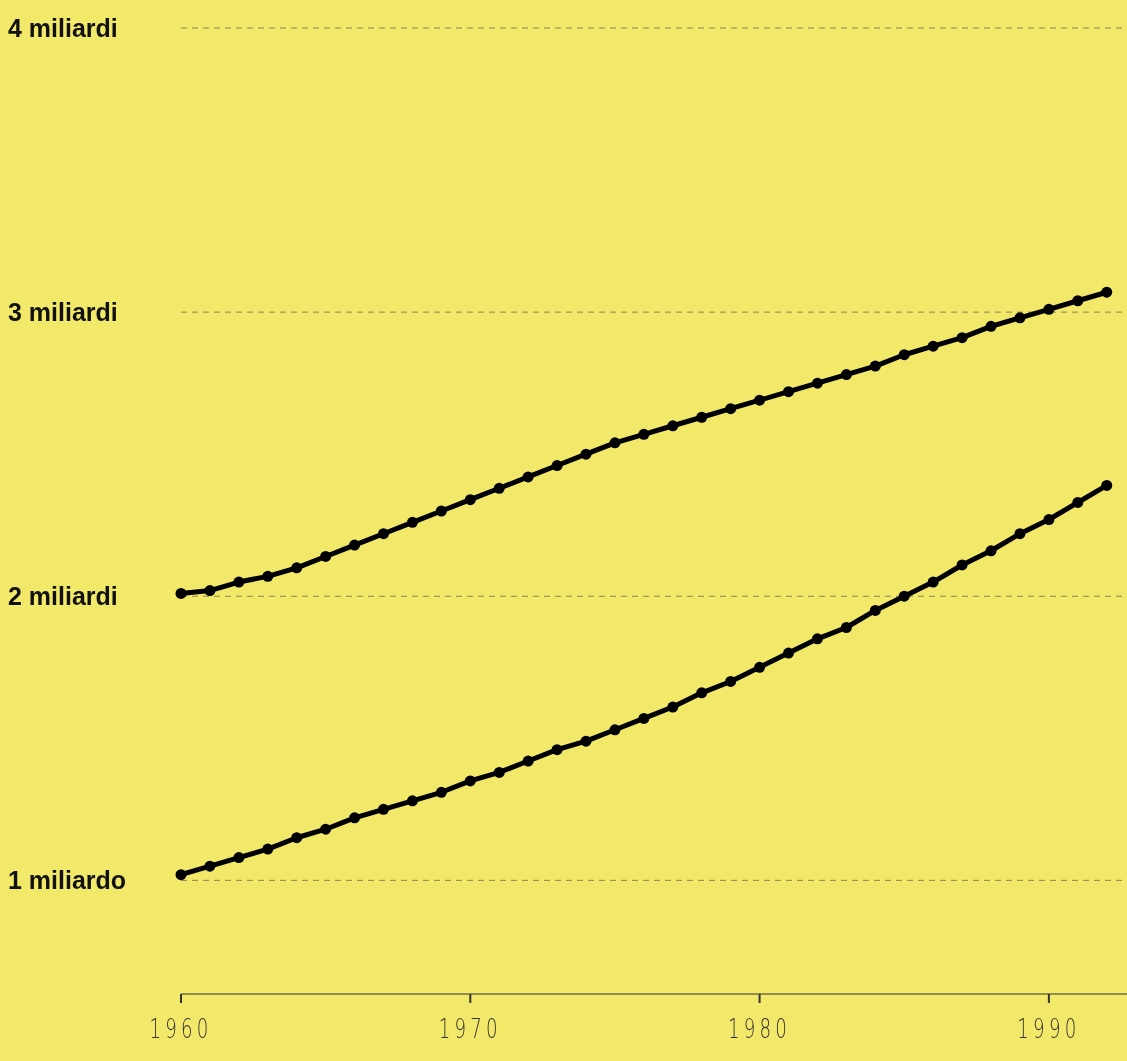 The image size is (1127, 1061). What do you see at coordinates (63, 27) in the screenshot?
I see `y-tick-label: 4 miliardi` at bounding box center [63, 27].